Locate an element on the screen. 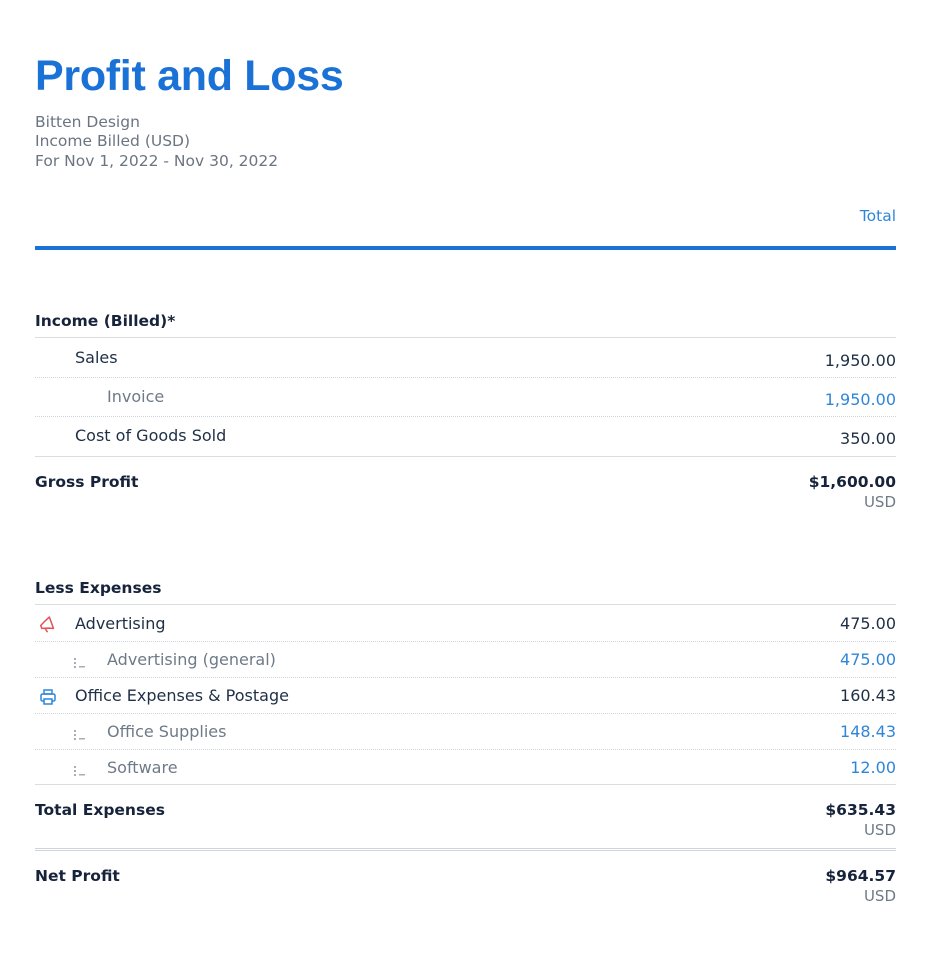  company-name: Bitten Design is located at coordinates (87, 122).